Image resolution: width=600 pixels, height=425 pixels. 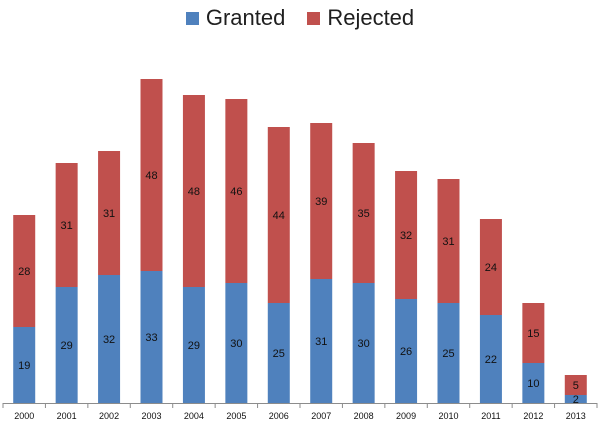 I want to click on data-label-rejected-2001: 31, so click(x=67, y=226).